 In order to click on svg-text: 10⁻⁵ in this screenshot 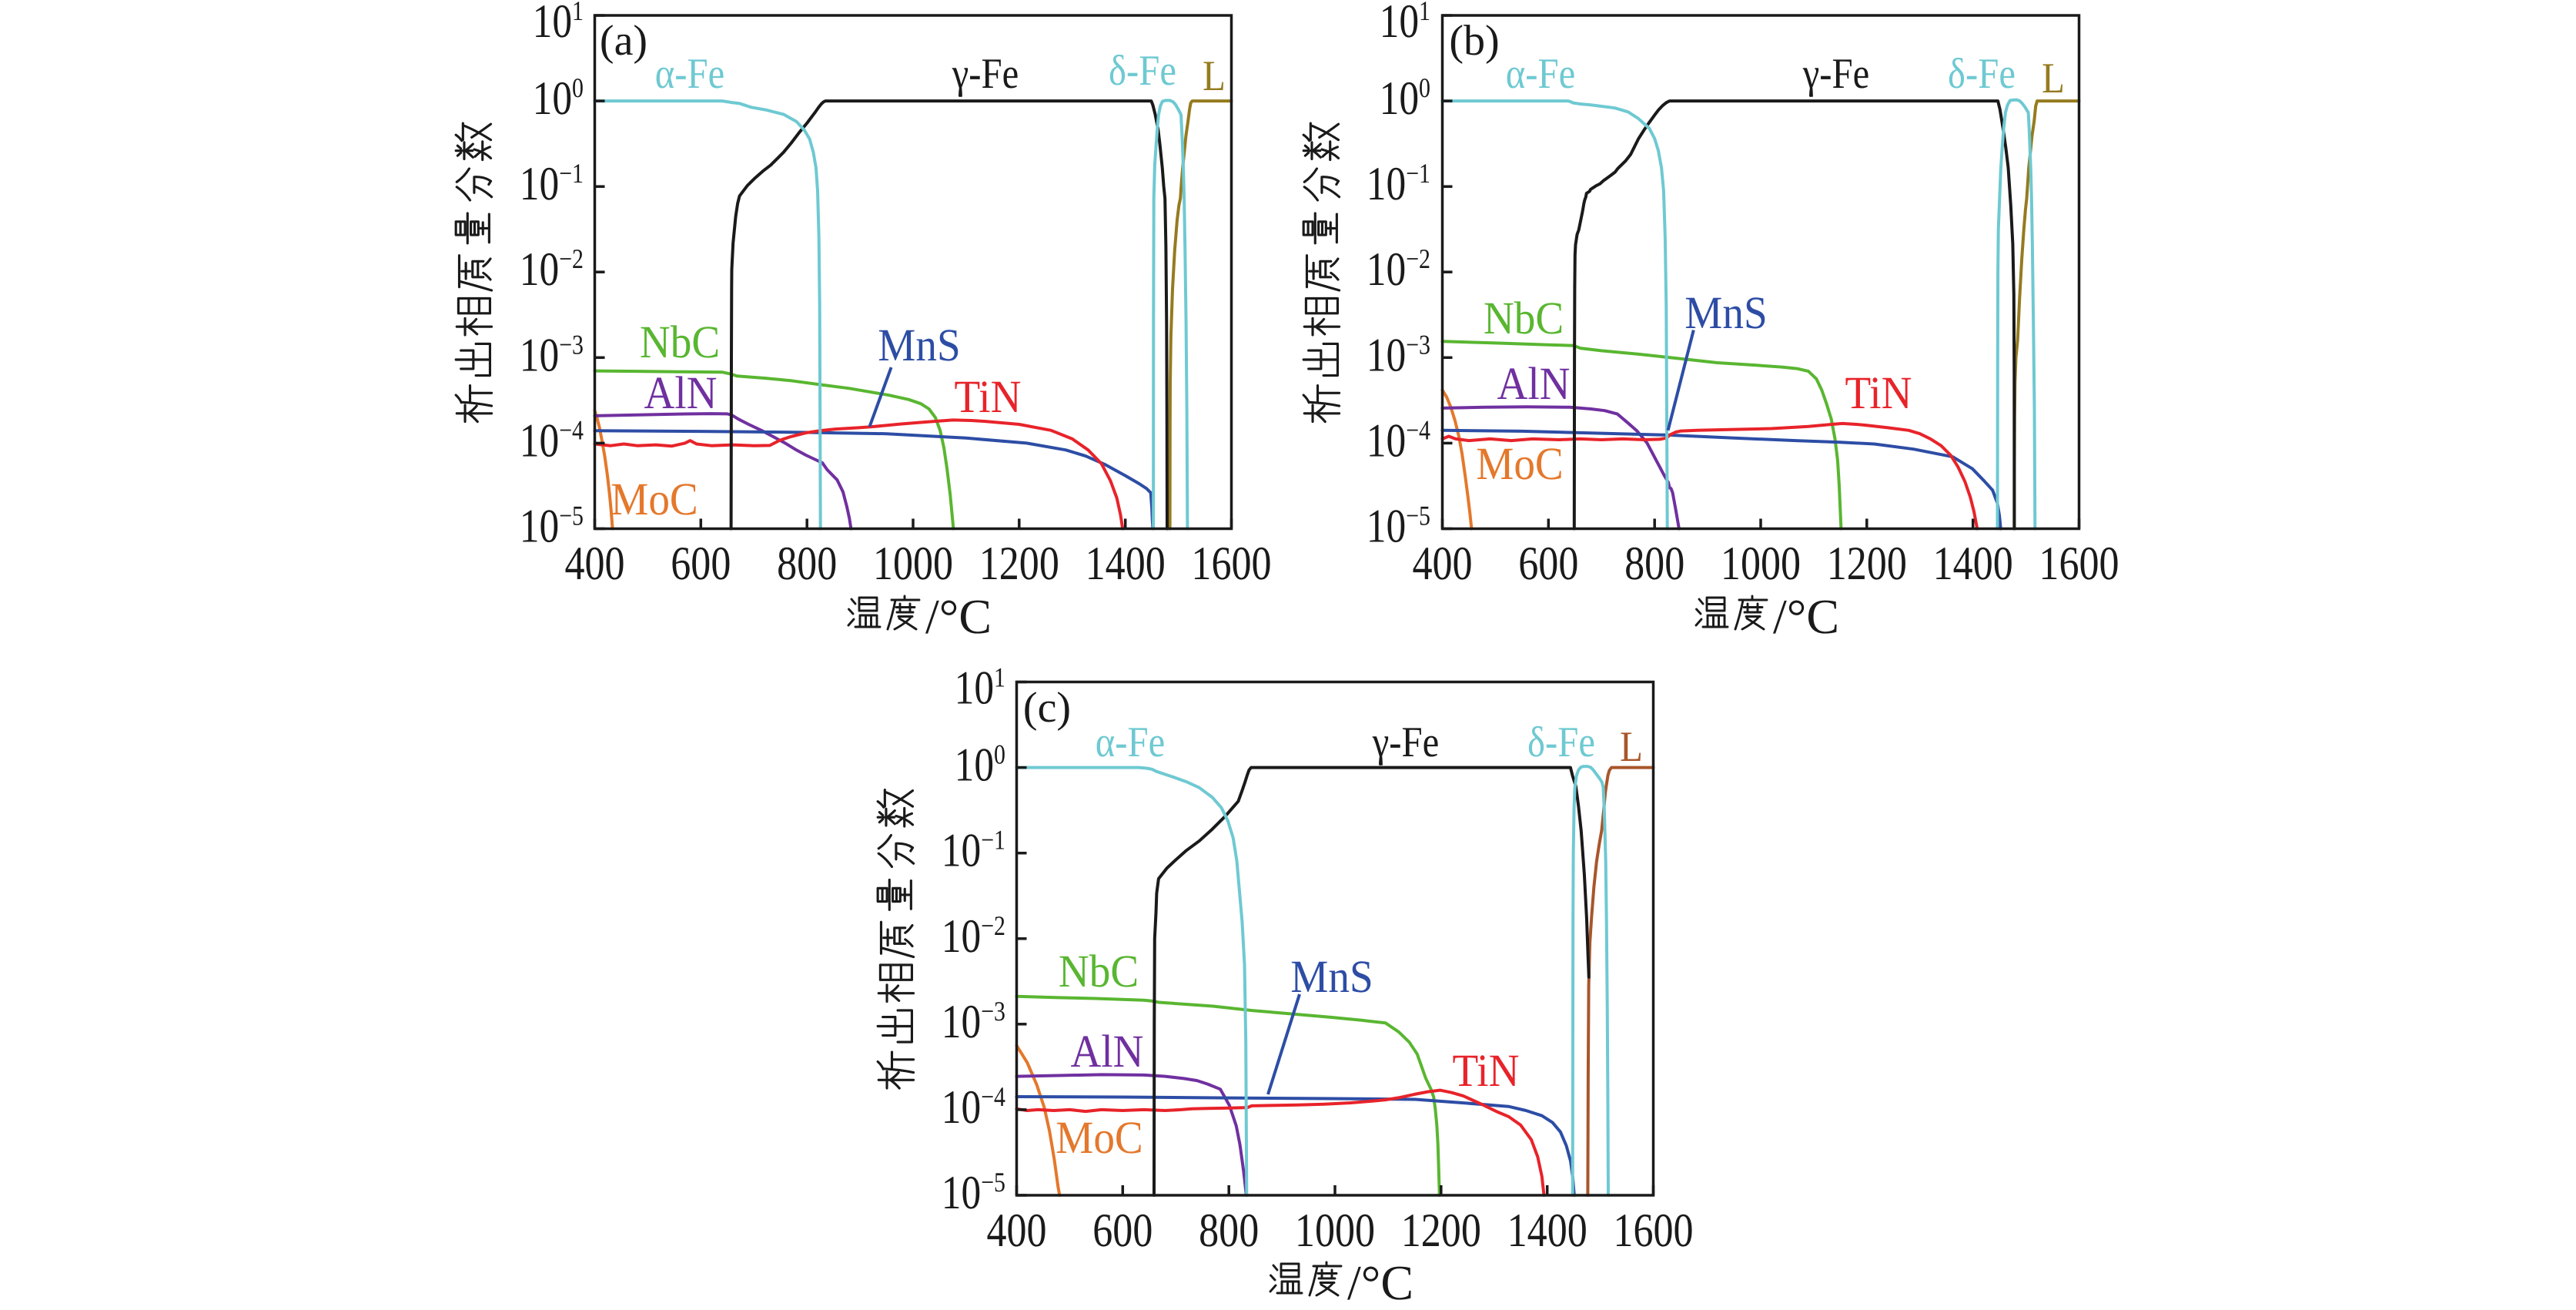, I will do `click(973, 1193)`.